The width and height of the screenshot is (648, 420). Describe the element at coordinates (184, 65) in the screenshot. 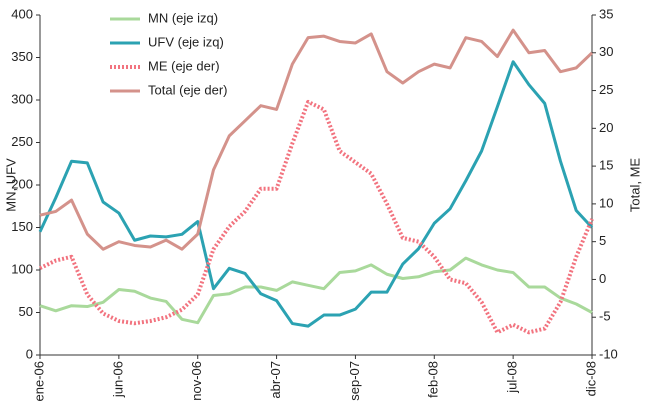

I see `legend-label: ME (eje der)` at that location.